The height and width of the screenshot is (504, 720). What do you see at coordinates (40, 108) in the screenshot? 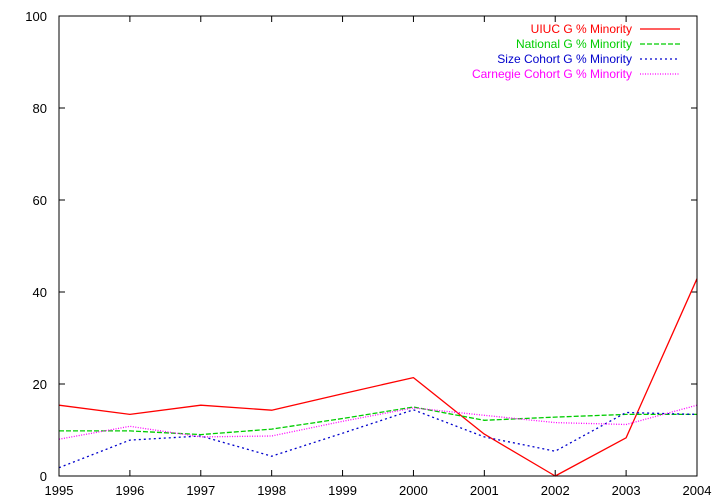
I see `y-tick-label: 80` at bounding box center [40, 108].